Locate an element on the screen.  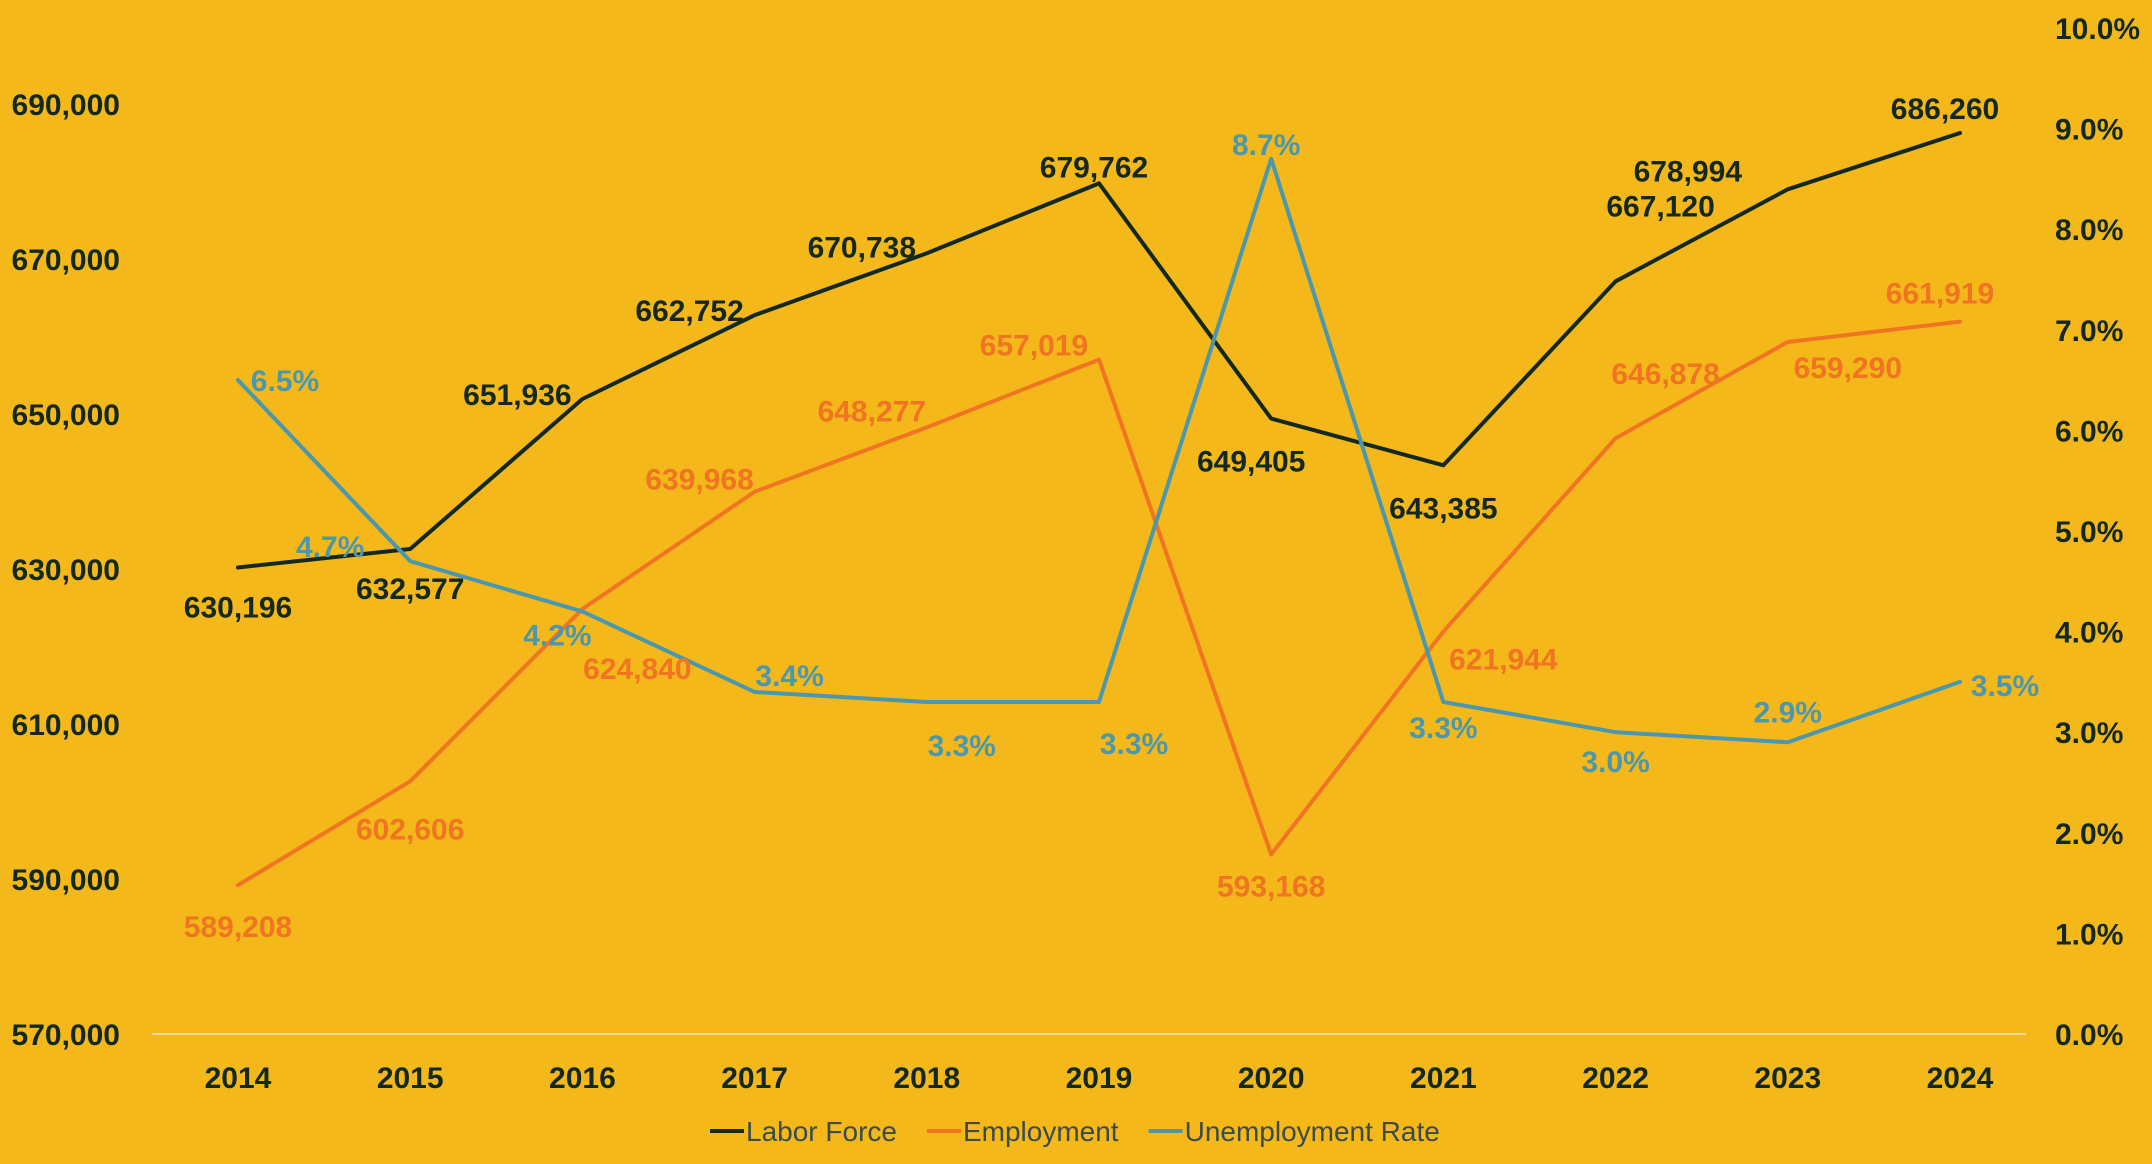
right-tick-label: 10.0% is located at coordinates (2097, 29).